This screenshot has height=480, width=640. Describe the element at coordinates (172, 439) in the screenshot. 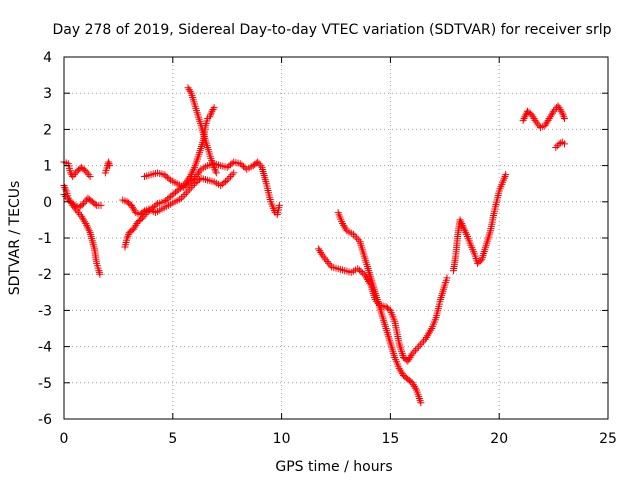

I see `x-tick-label: 5` at that location.